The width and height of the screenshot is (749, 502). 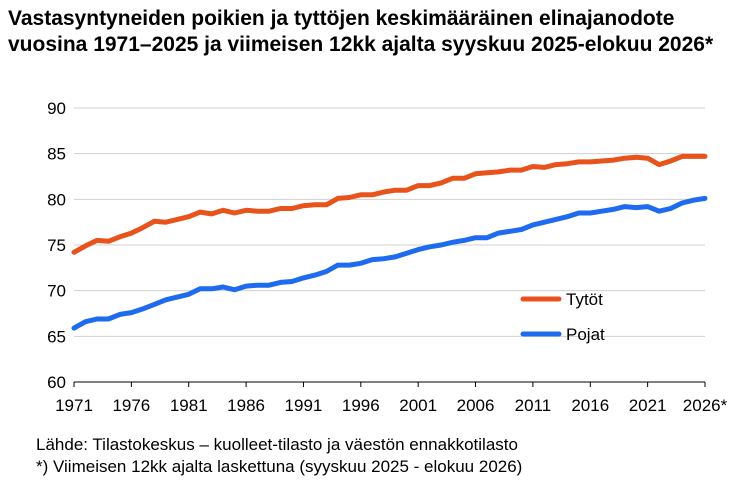 What do you see at coordinates (476, 405) in the screenshot?
I see `x-tick-label: 2006` at bounding box center [476, 405].